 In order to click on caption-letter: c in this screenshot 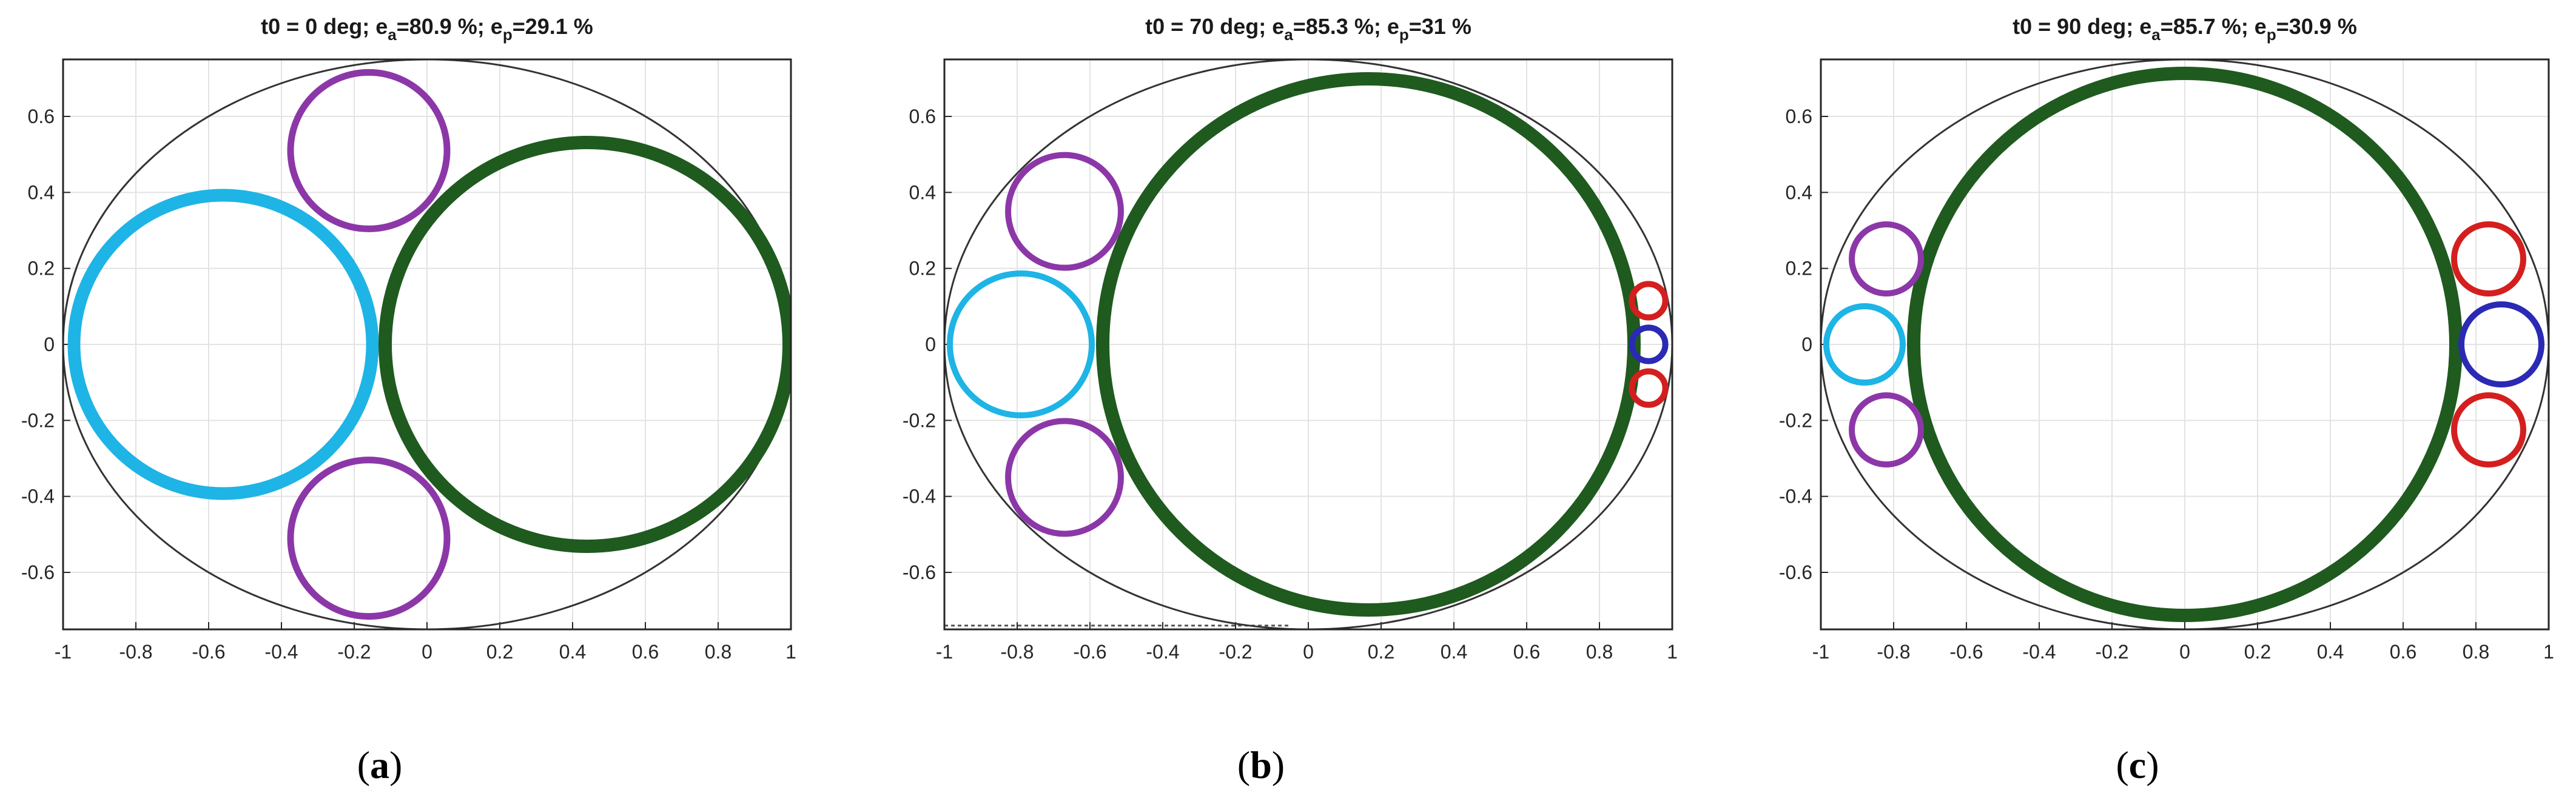, I will do `click(2137, 764)`.